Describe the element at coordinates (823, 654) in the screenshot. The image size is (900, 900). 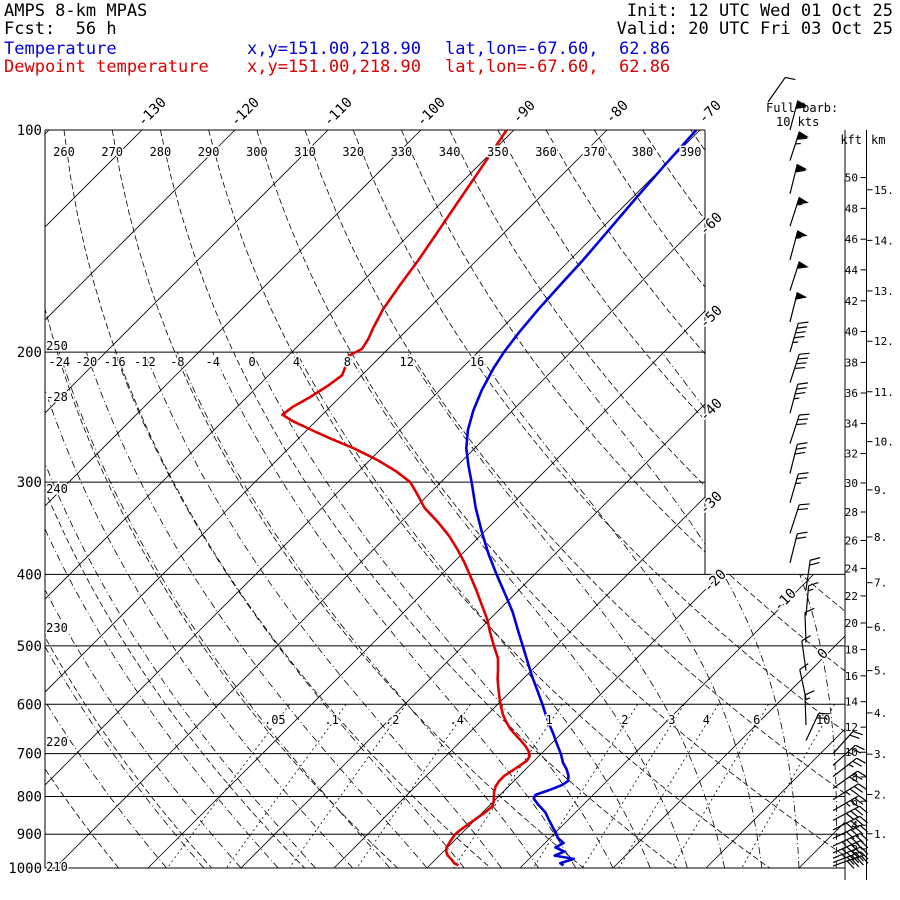
I see `svg-text: 0` at that location.